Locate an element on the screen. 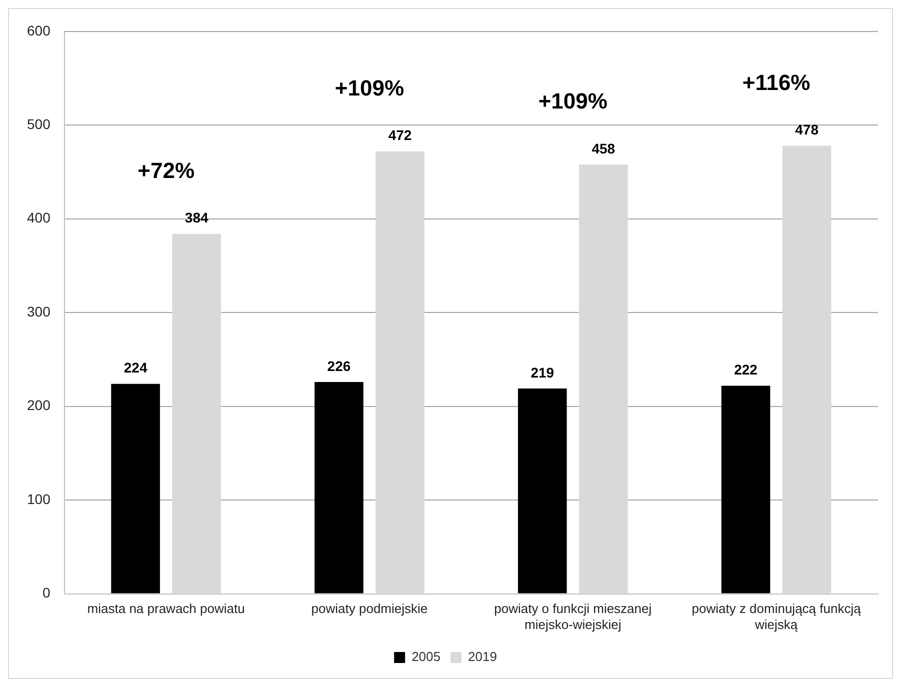  data-label: 458 is located at coordinates (604, 148).